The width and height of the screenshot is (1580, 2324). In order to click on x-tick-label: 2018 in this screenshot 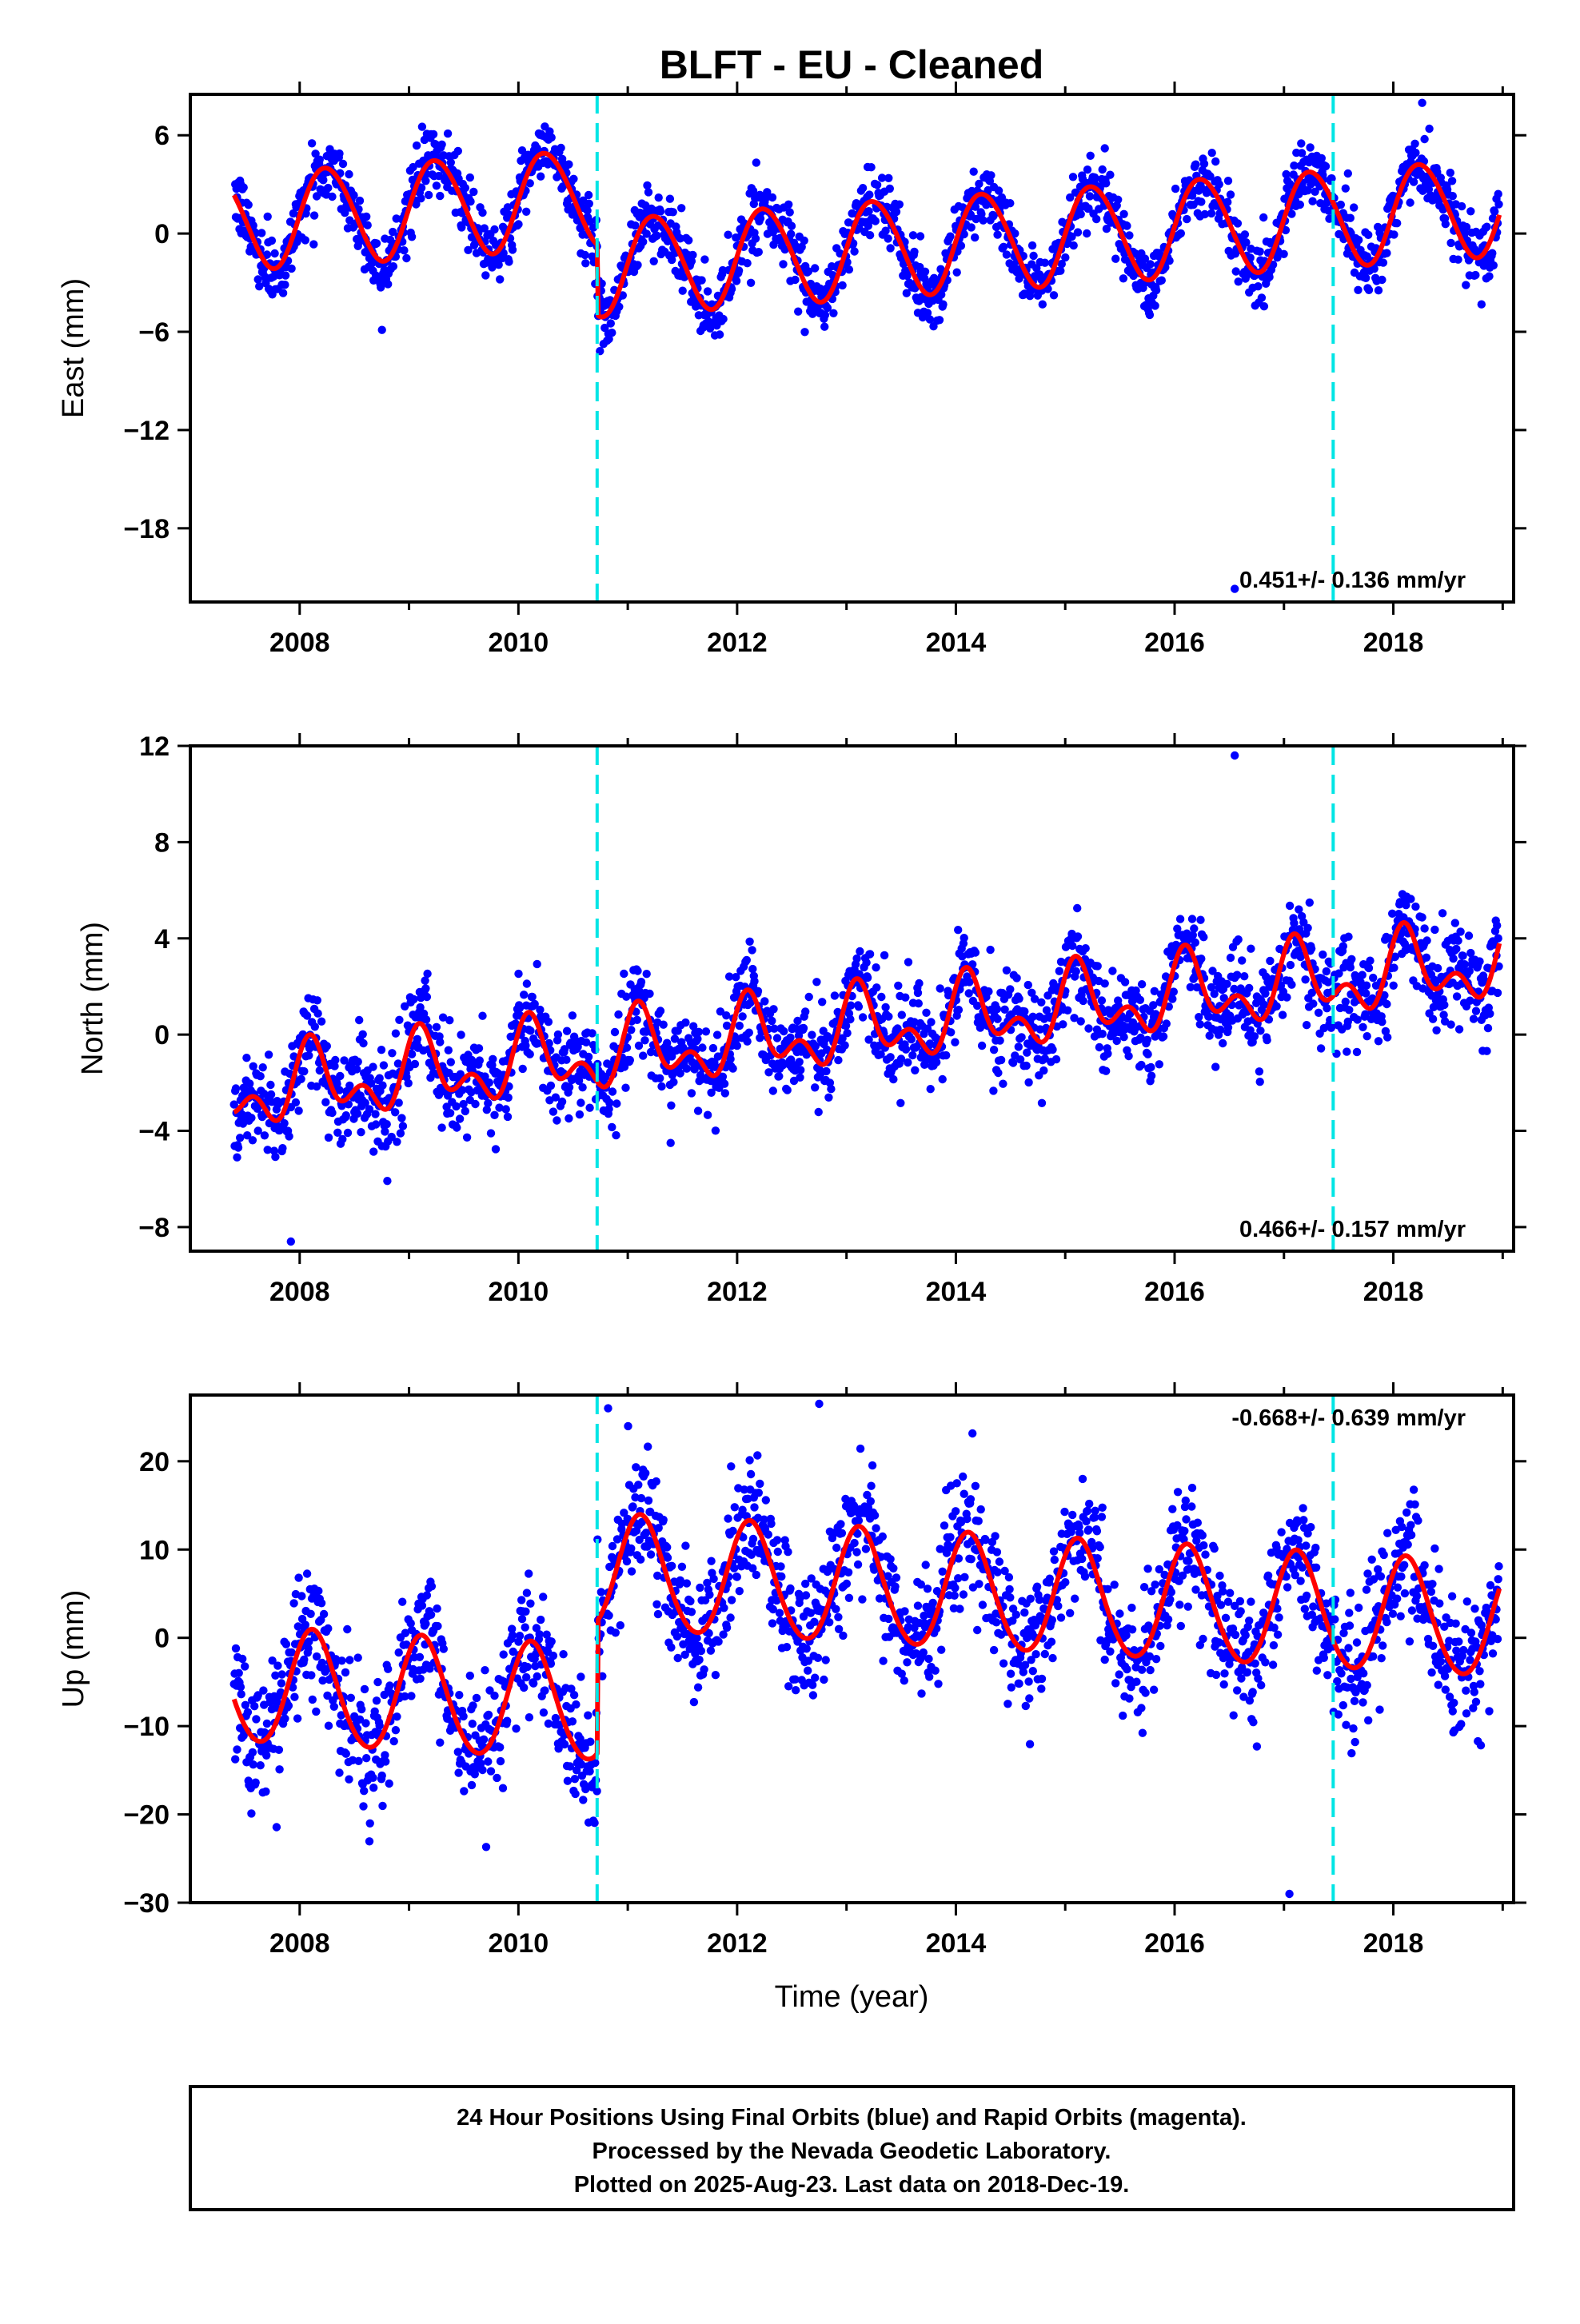, I will do `click(1393, 643)`.